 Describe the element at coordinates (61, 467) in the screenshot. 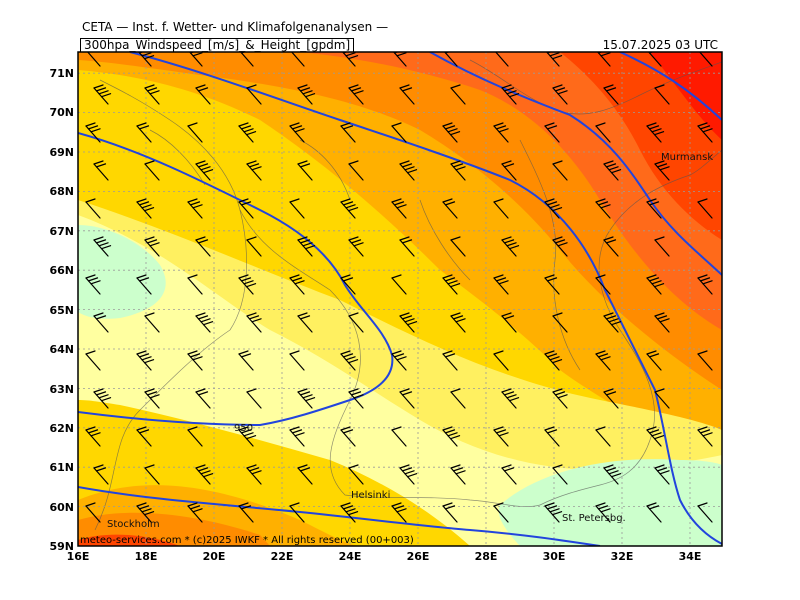

I see `lat-label: 61N` at that location.